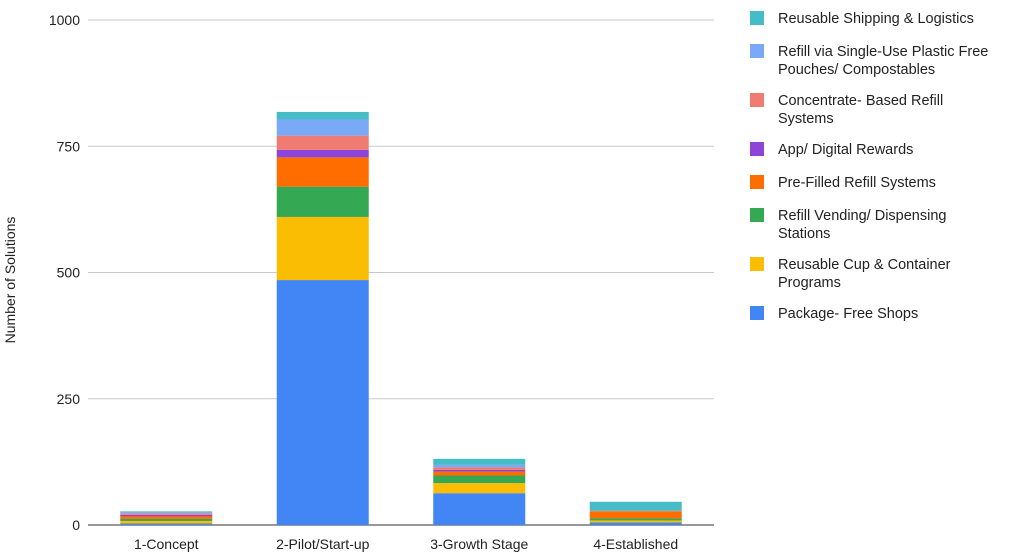 The width and height of the screenshot is (1021, 557). Describe the element at coordinates (856, 70) in the screenshot. I see `legend-label: Pouches/ Compostables` at that location.